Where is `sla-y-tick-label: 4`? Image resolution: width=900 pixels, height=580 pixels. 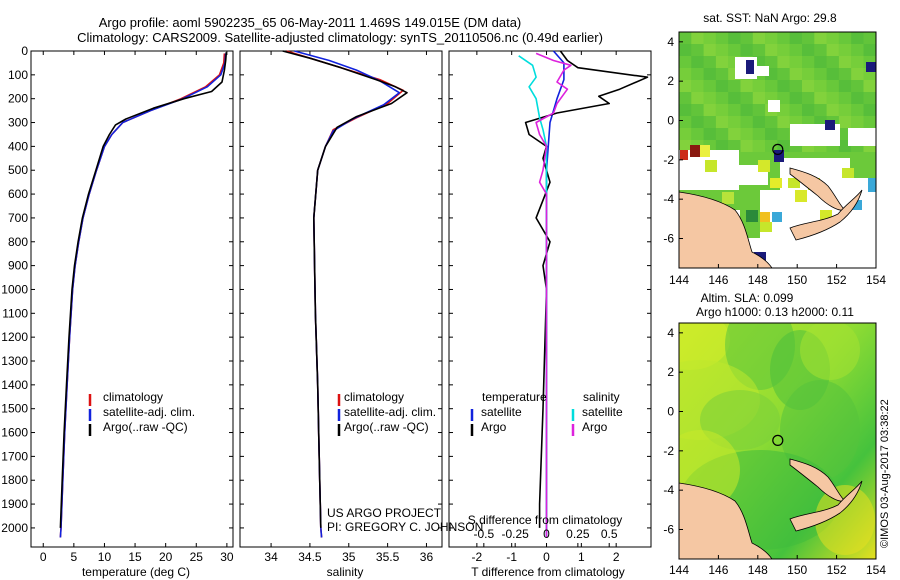 sla-y-tick-label: 4 is located at coordinates (670, 333).